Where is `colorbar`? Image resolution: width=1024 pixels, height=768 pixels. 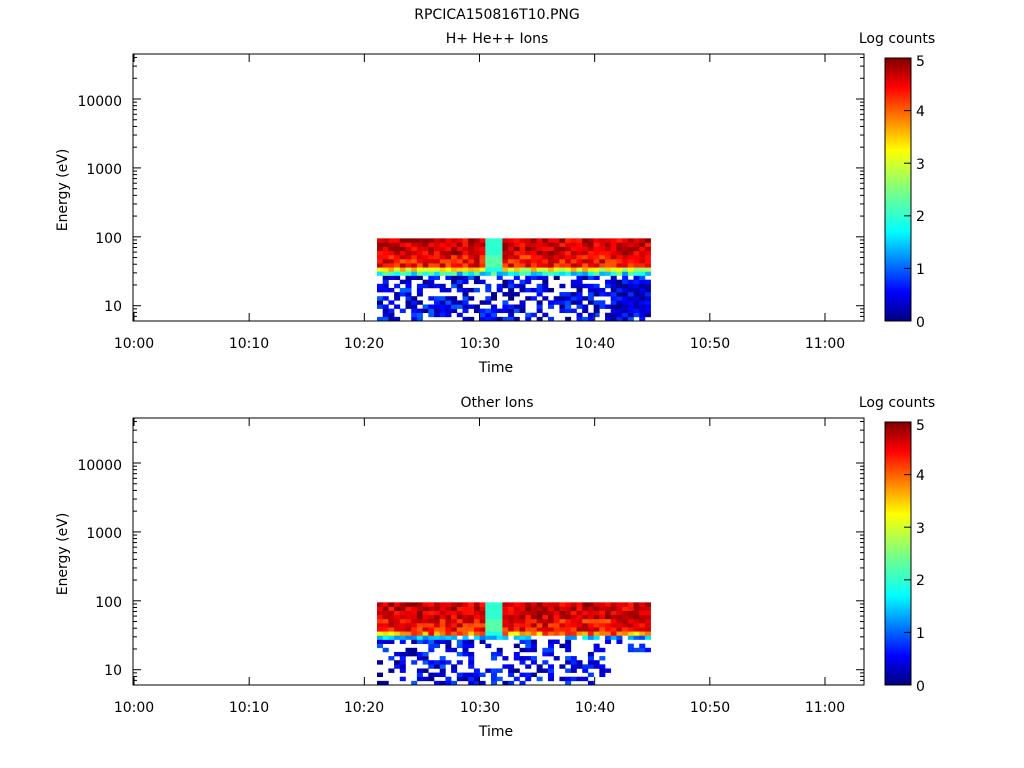 colorbar is located at coordinates (898, 553).